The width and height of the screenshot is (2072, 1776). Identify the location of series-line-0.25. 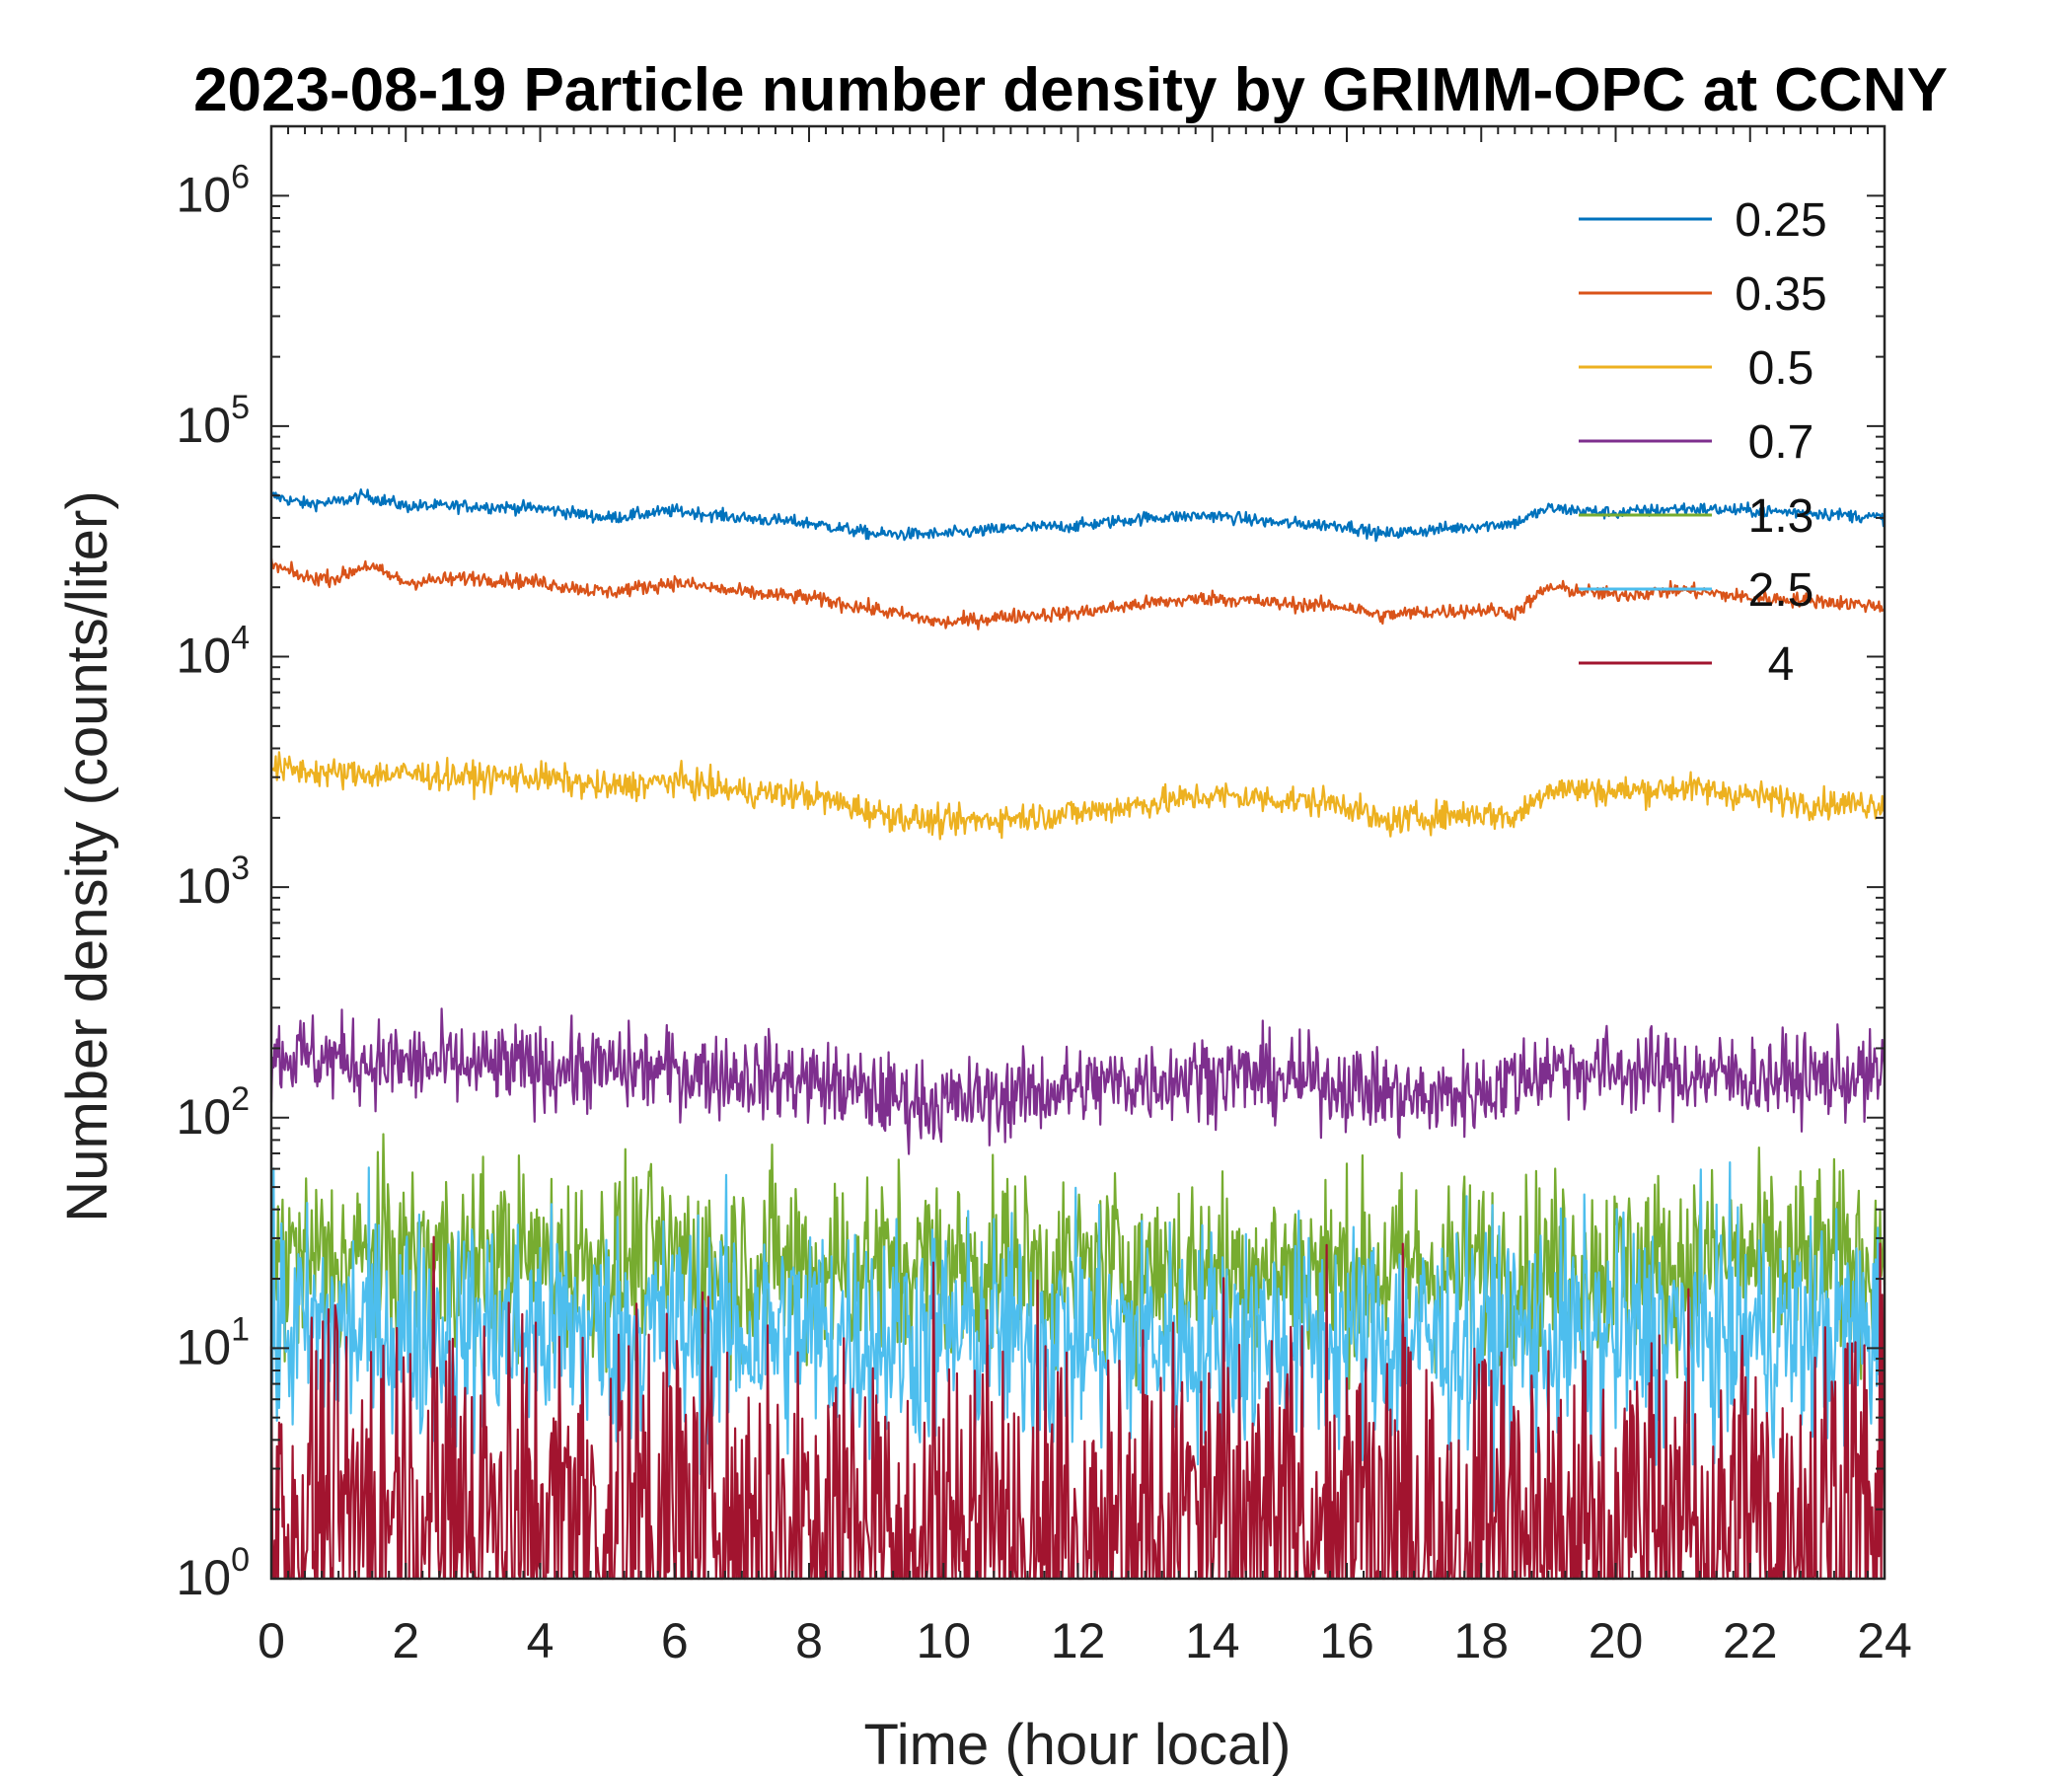
(1078, 515).